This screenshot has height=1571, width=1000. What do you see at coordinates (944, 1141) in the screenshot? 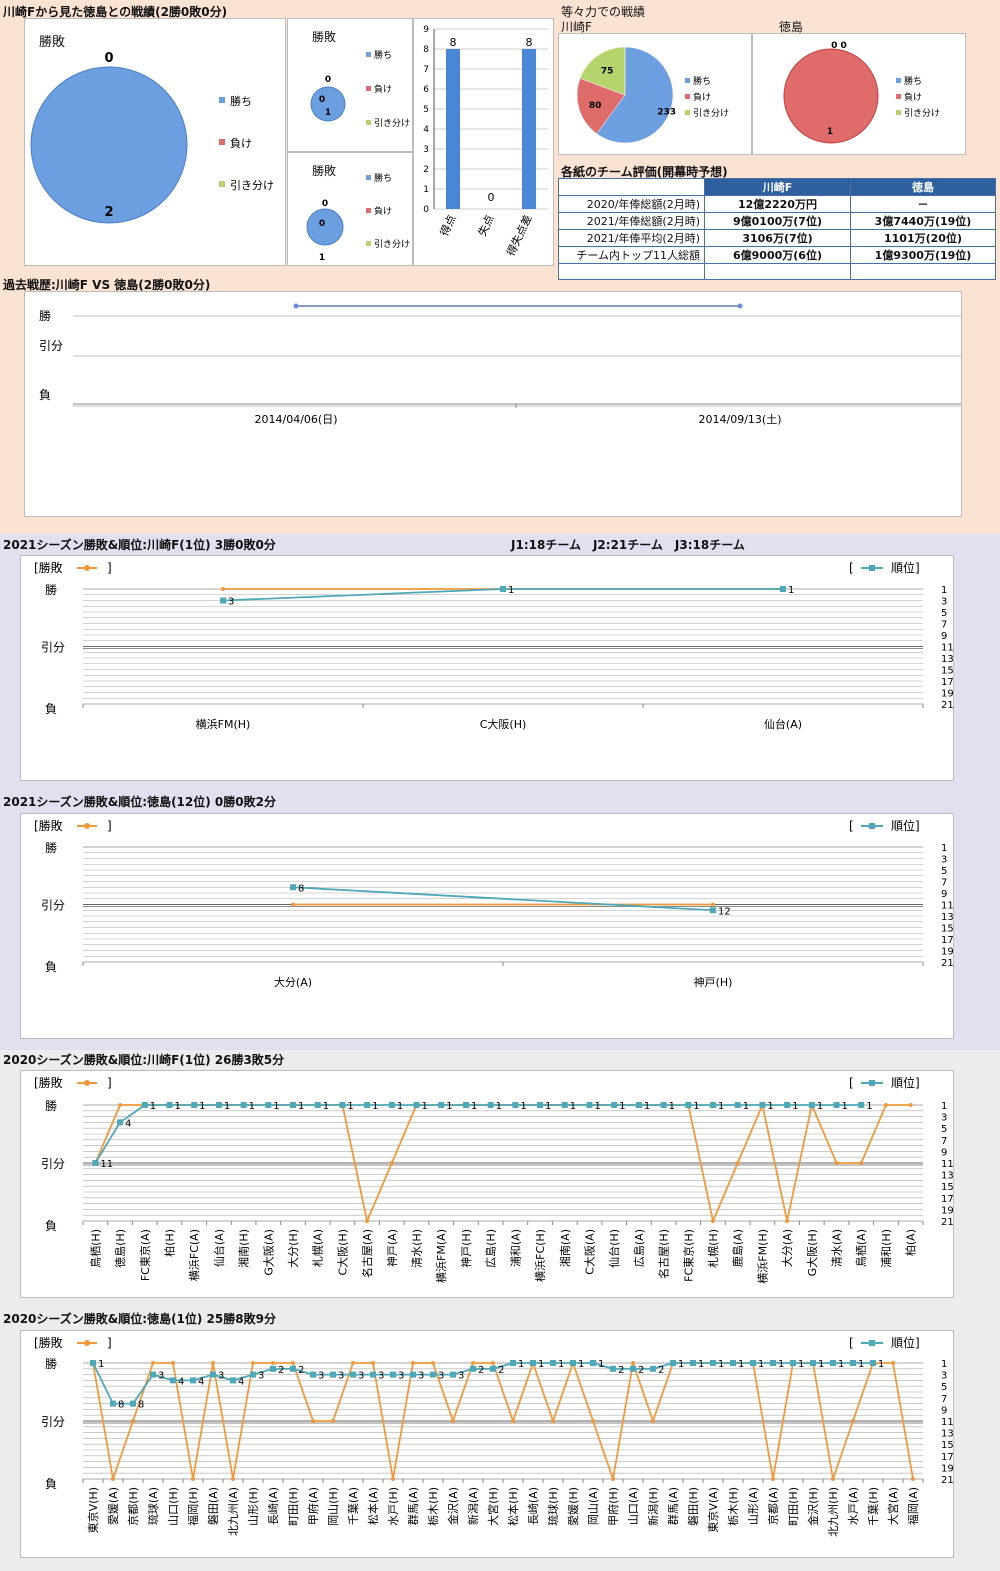
I see `rank-tick: 7` at bounding box center [944, 1141].